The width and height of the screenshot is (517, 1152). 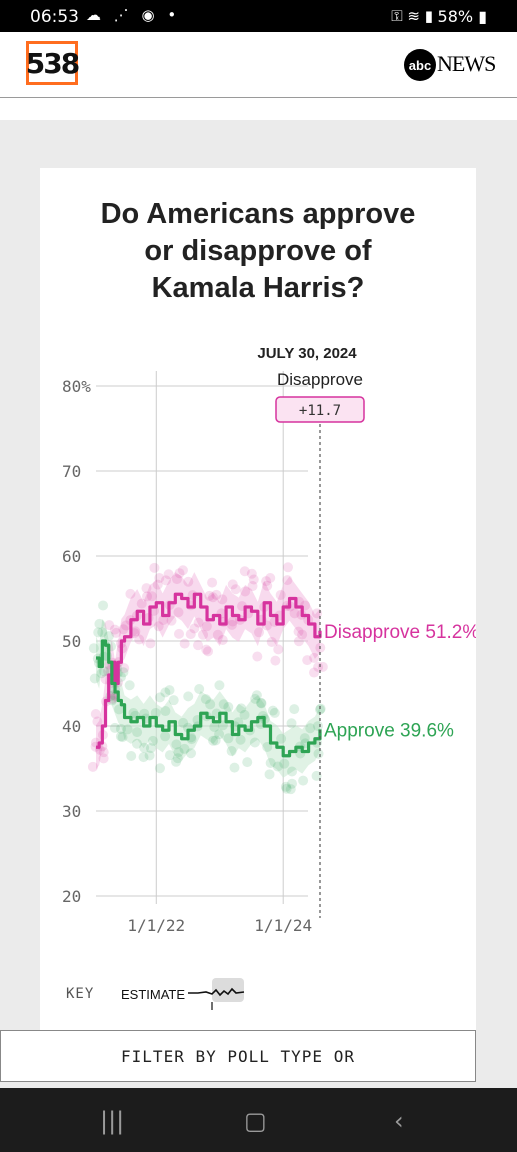 I want to click on back-icon: ‹, so click(x=399, y=1121).